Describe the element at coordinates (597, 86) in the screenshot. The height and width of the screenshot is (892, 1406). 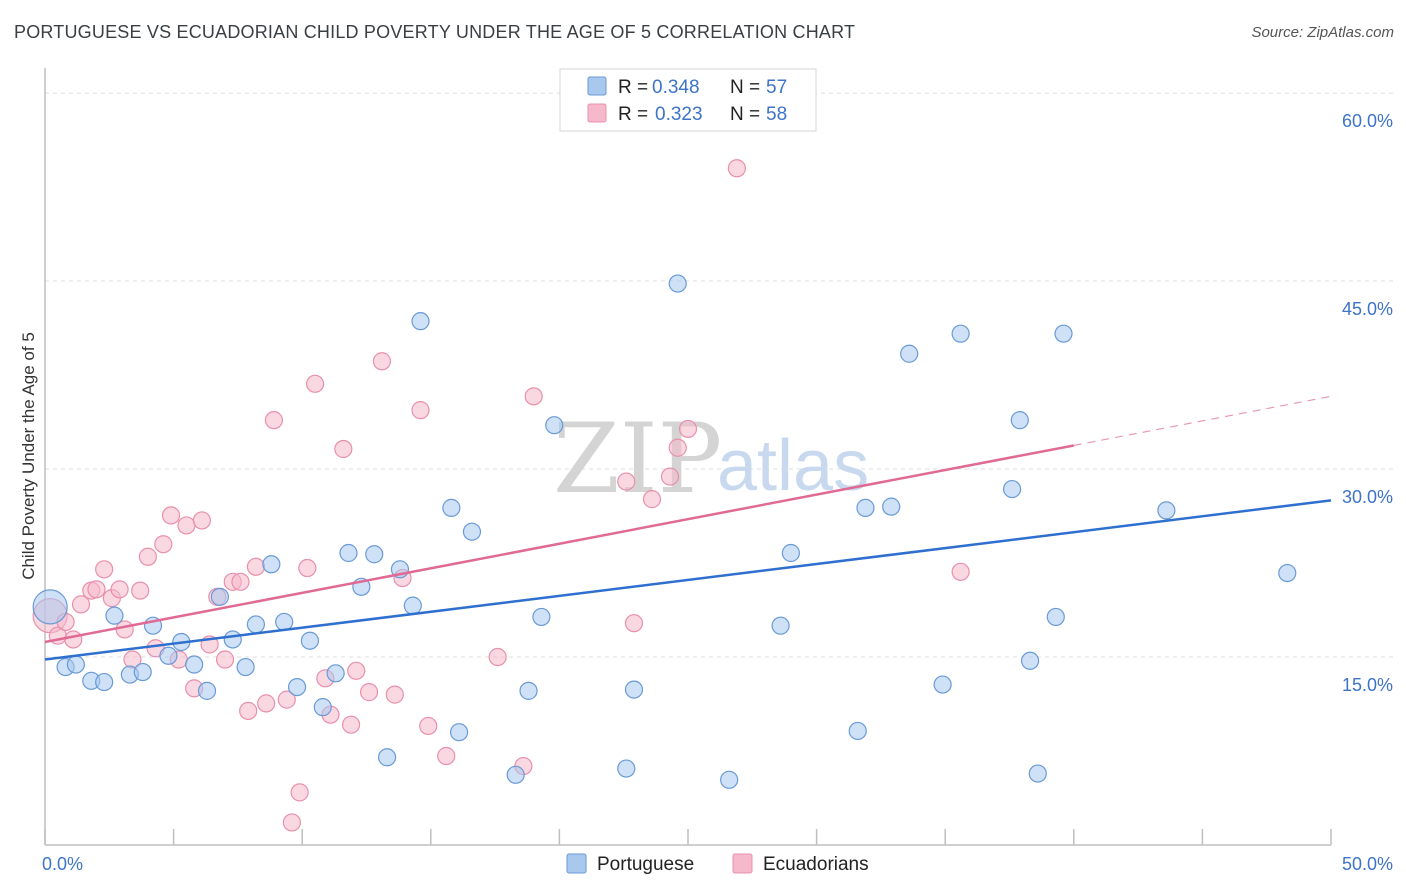
I see `legend-swatch-portuguese` at that location.